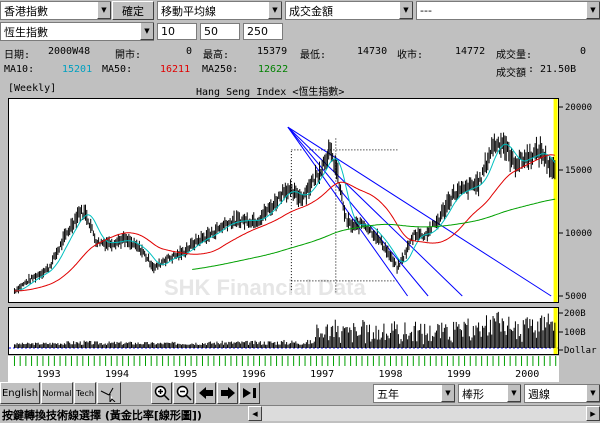 This screenshot has width=600, height=423. What do you see at coordinates (189, 51) in the screenshot?
I see `open-value: 0` at bounding box center [189, 51].